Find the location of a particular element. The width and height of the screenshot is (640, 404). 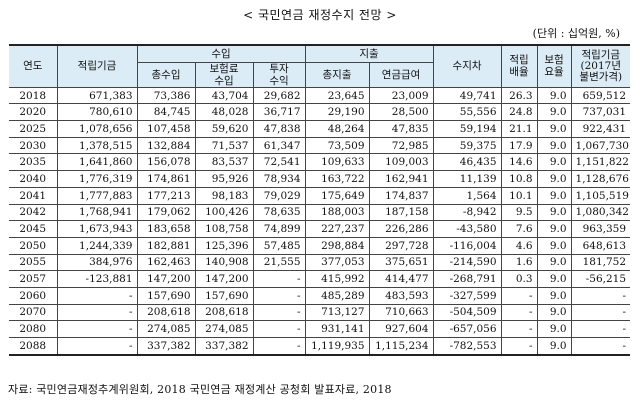

table-cell: 7.6 is located at coordinates (519, 229).